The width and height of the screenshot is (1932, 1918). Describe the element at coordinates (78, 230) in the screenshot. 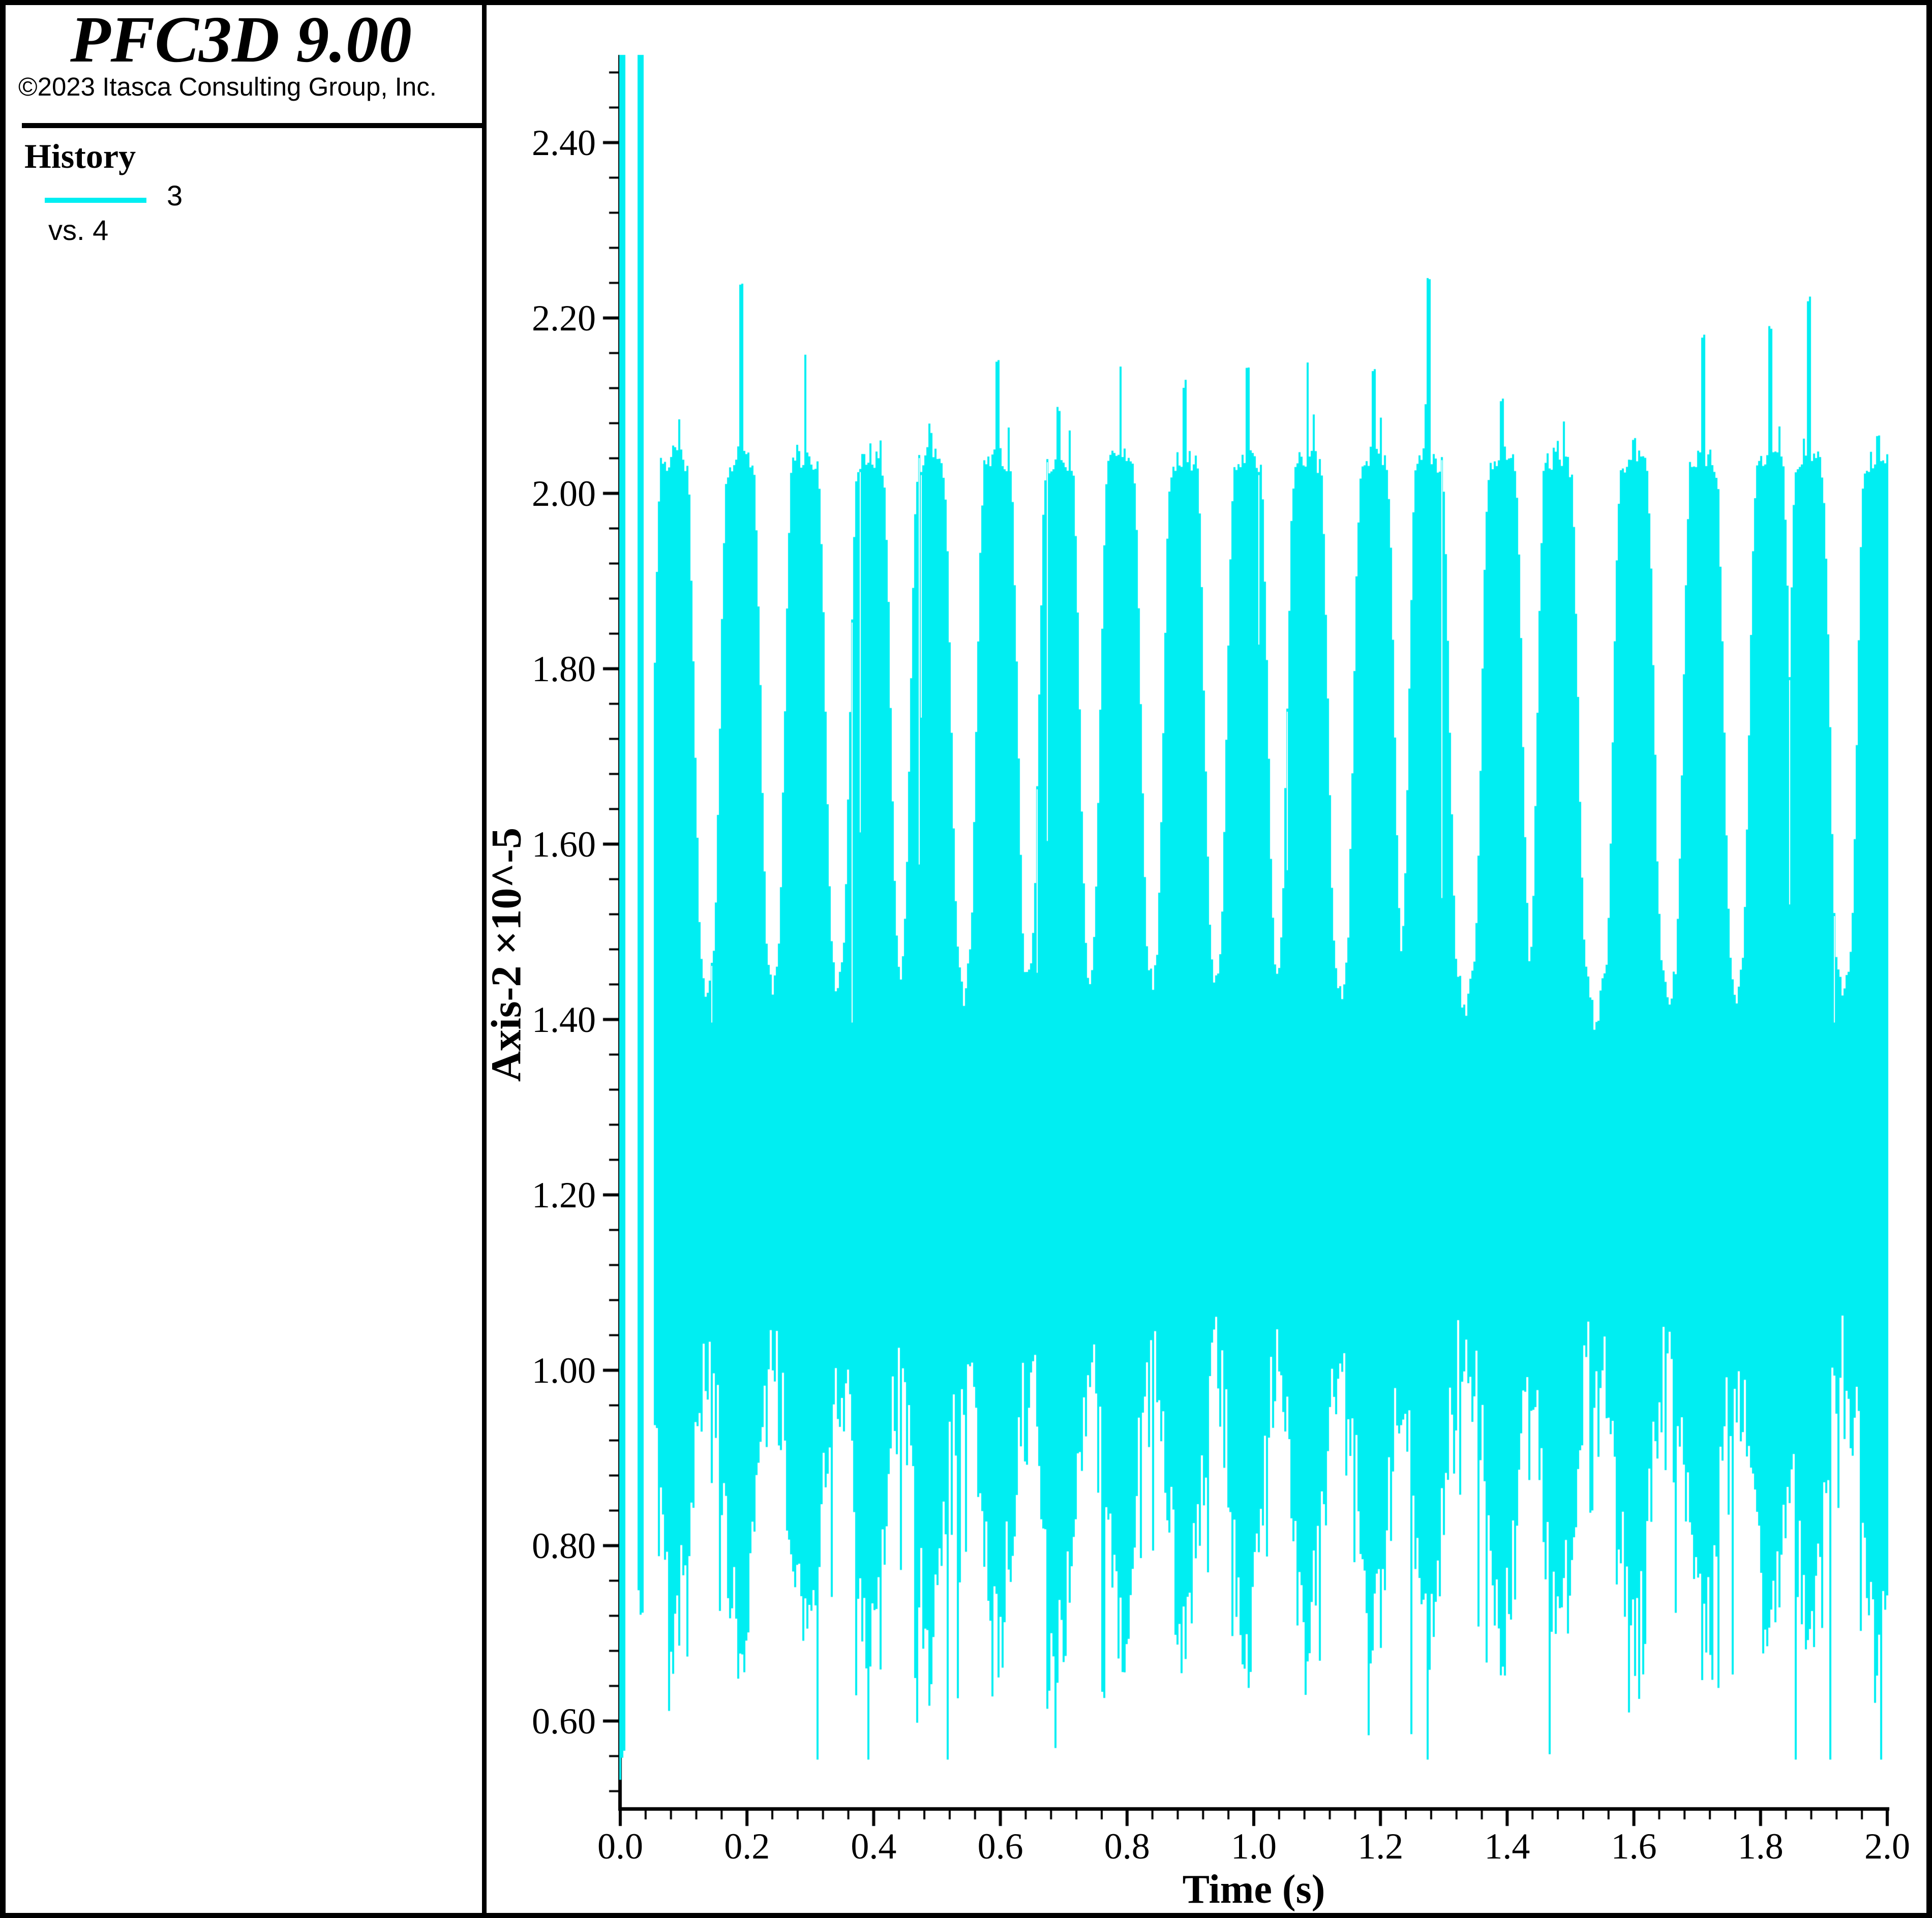

I see `legend-vs-label: vs. 4` at that location.